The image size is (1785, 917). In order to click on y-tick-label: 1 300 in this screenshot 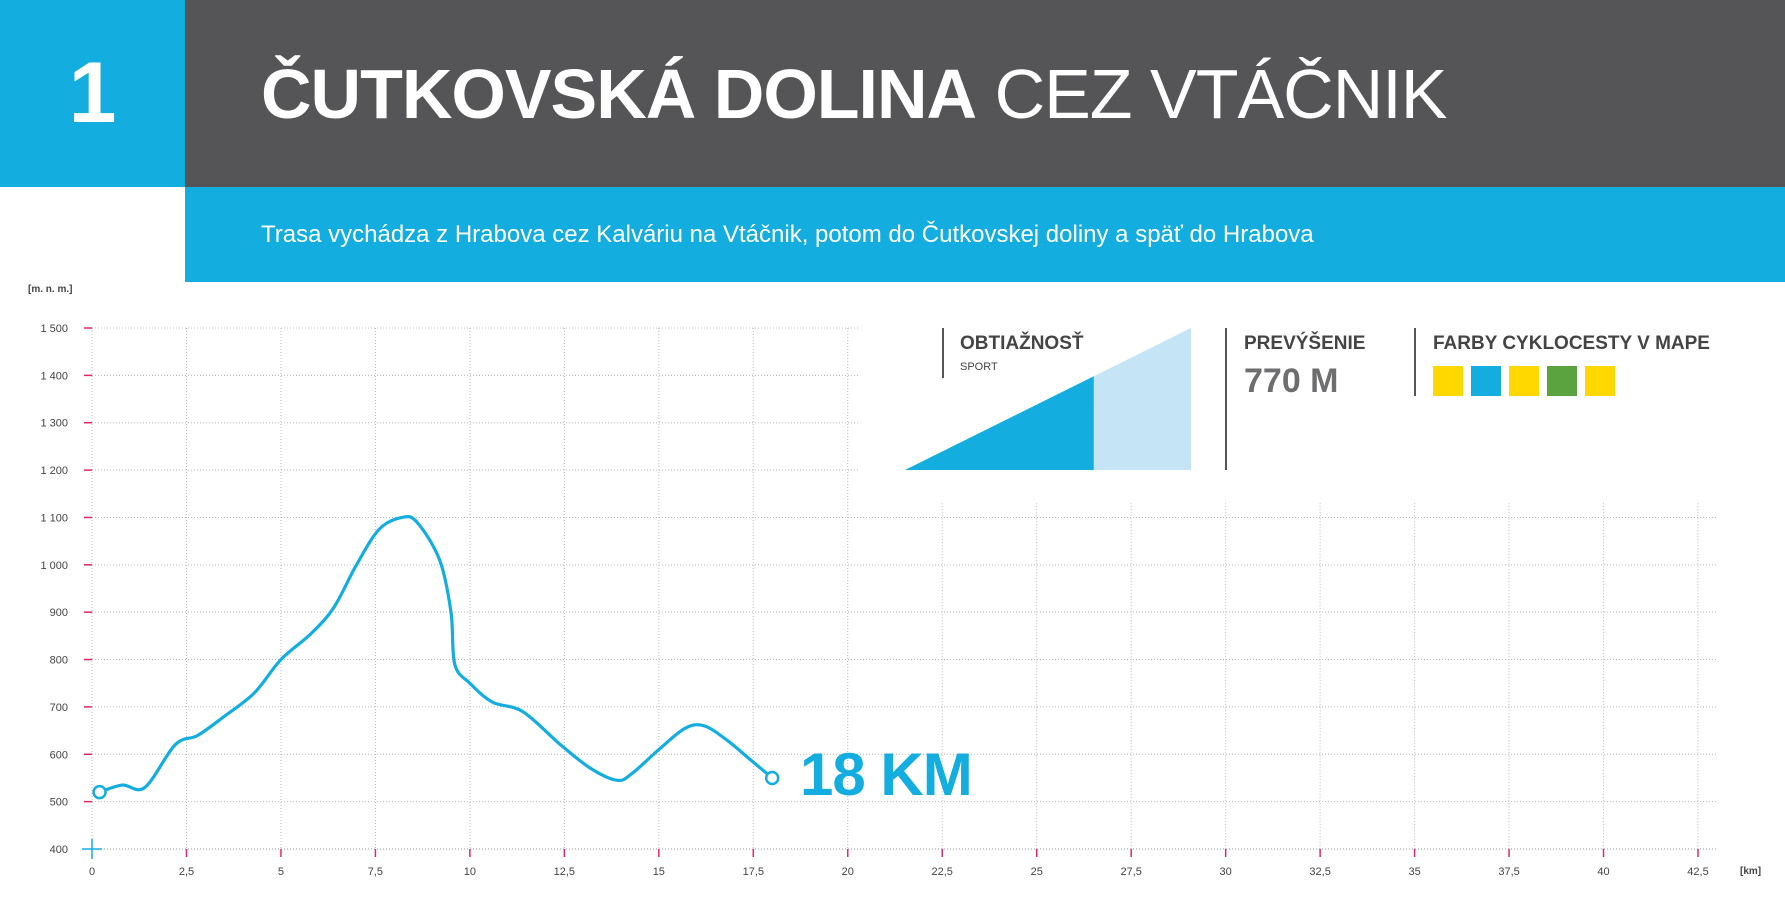, I will do `click(54, 424)`.